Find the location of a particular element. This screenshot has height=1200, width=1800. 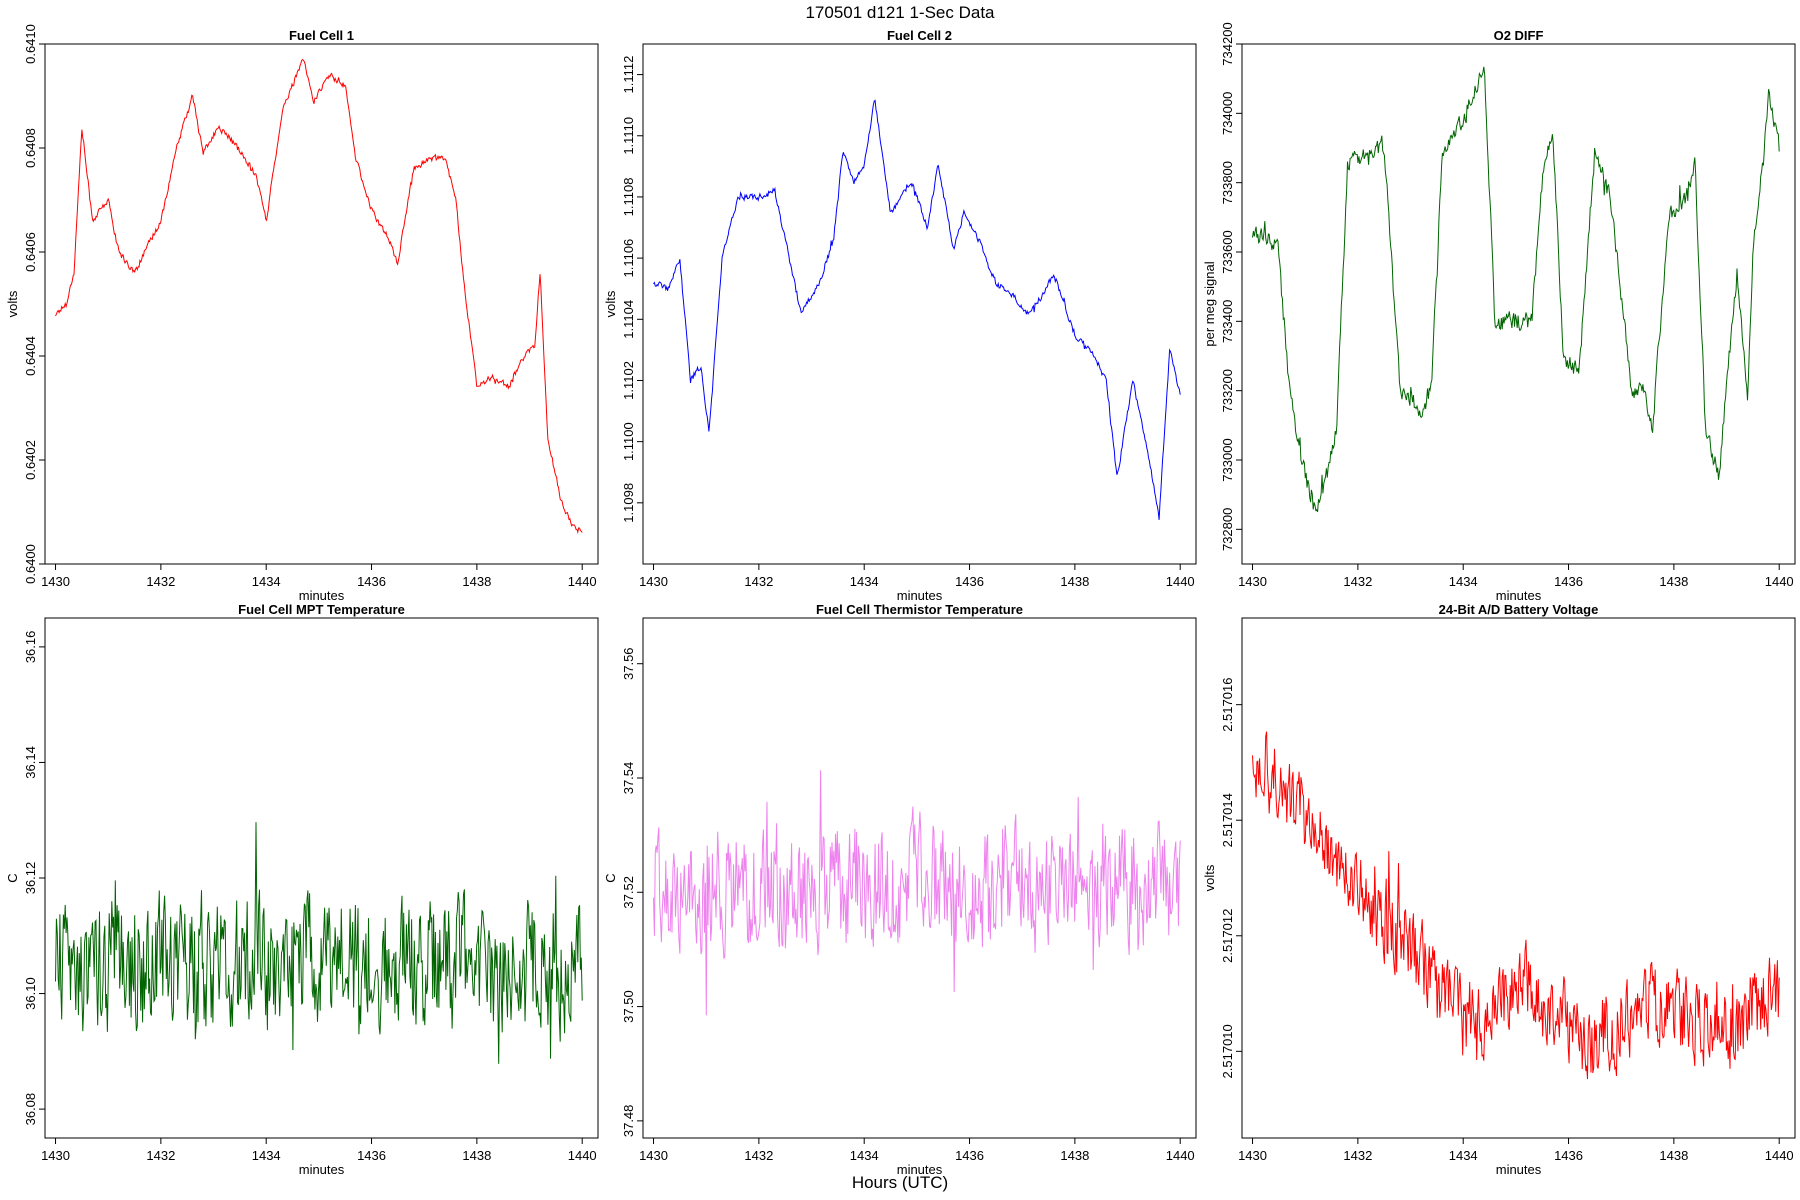

y-tick-label: 0.6402 is located at coordinates (30, 460).